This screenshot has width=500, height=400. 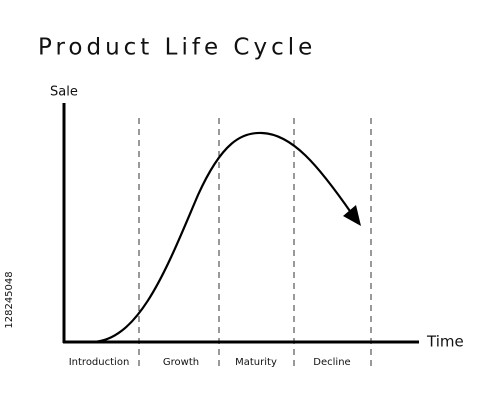 I want to click on title: Product Life Cycle, so click(x=177, y=48).